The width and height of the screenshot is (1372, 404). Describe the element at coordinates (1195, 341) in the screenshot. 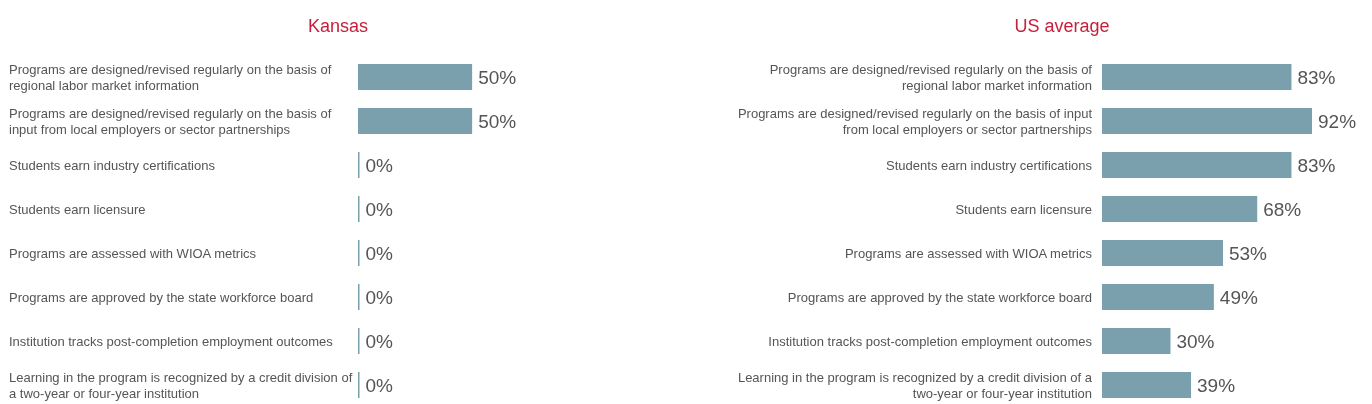

I see `data-label: 30%` at that location.